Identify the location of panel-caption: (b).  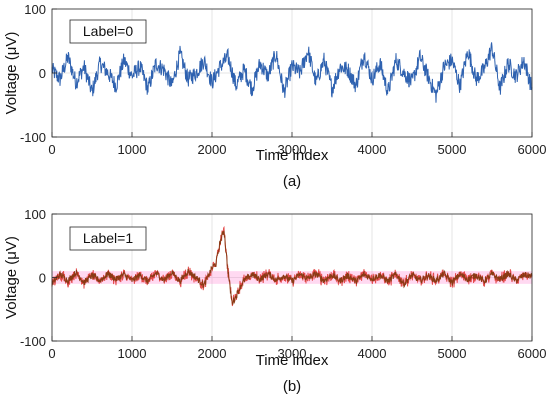
(292, 386).